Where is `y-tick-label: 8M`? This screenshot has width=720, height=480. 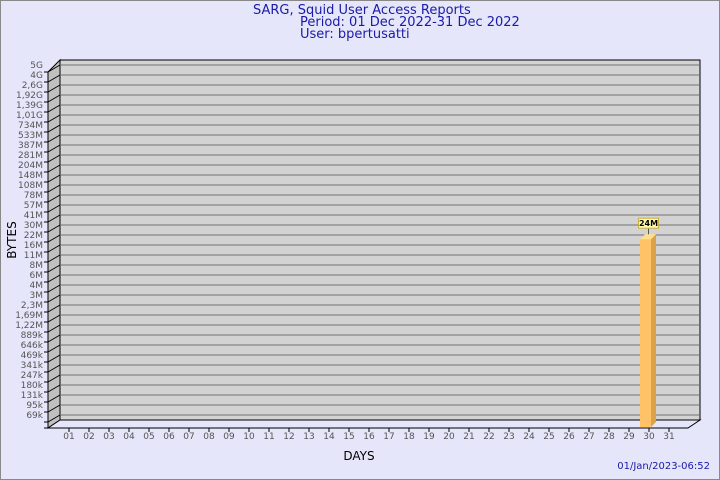
y-tick-label: 8M is located at coordinates (37, 266).